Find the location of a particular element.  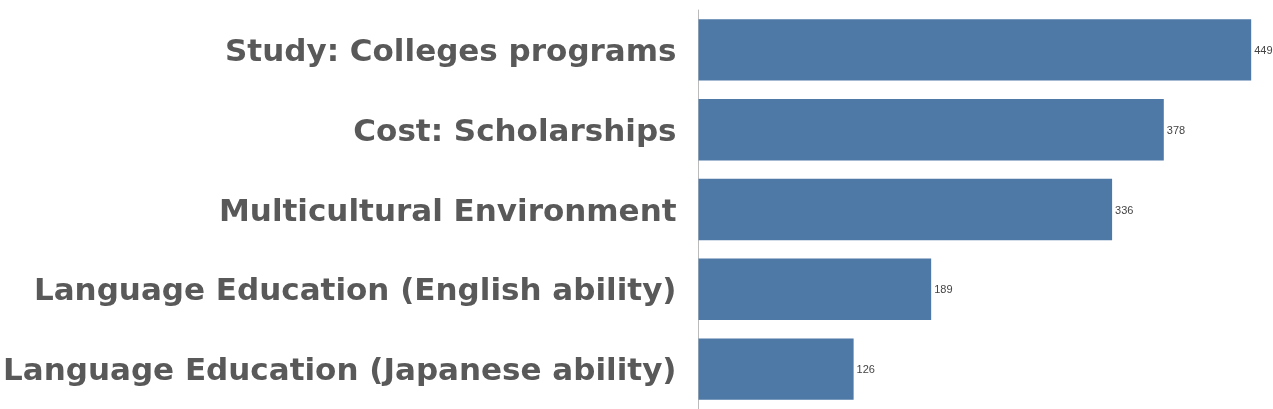

data-label: 189 is located at coordinates (943, 289).